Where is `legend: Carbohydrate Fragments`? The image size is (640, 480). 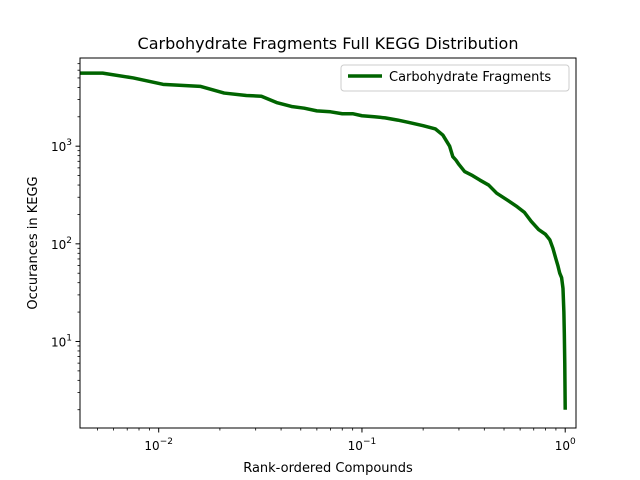 legend: Carbohydrate Fragments is located at coordinates (455, 78).